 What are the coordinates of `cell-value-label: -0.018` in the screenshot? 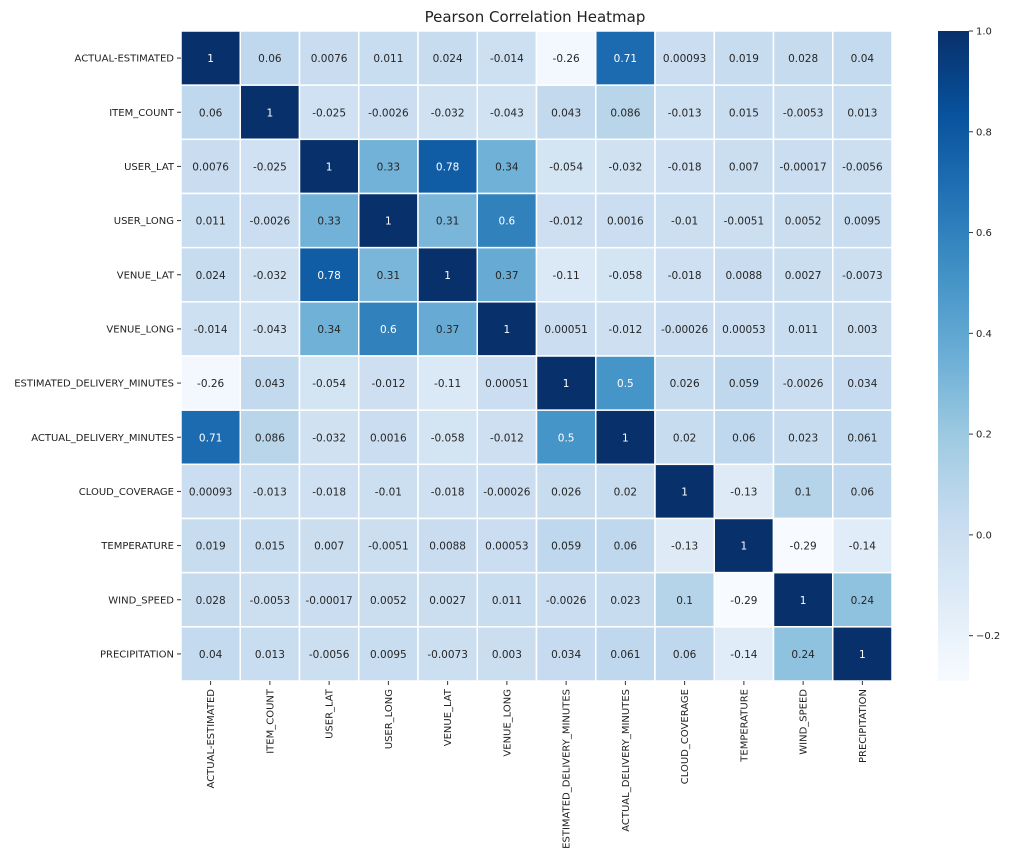 It's located at (329, 492).